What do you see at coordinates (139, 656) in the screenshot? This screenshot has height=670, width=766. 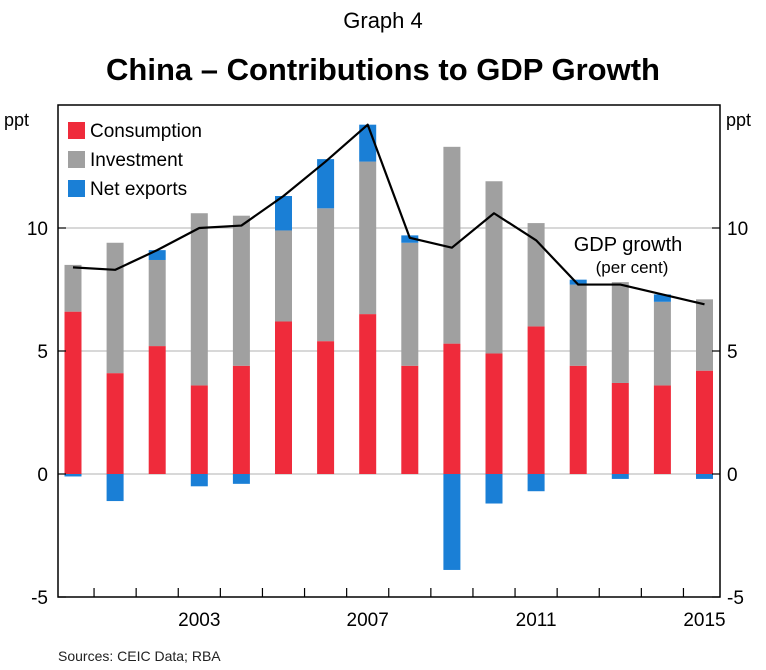 I see `sources-note: Sources: CEIC Data; RBA` at bounding box center [139, 656].